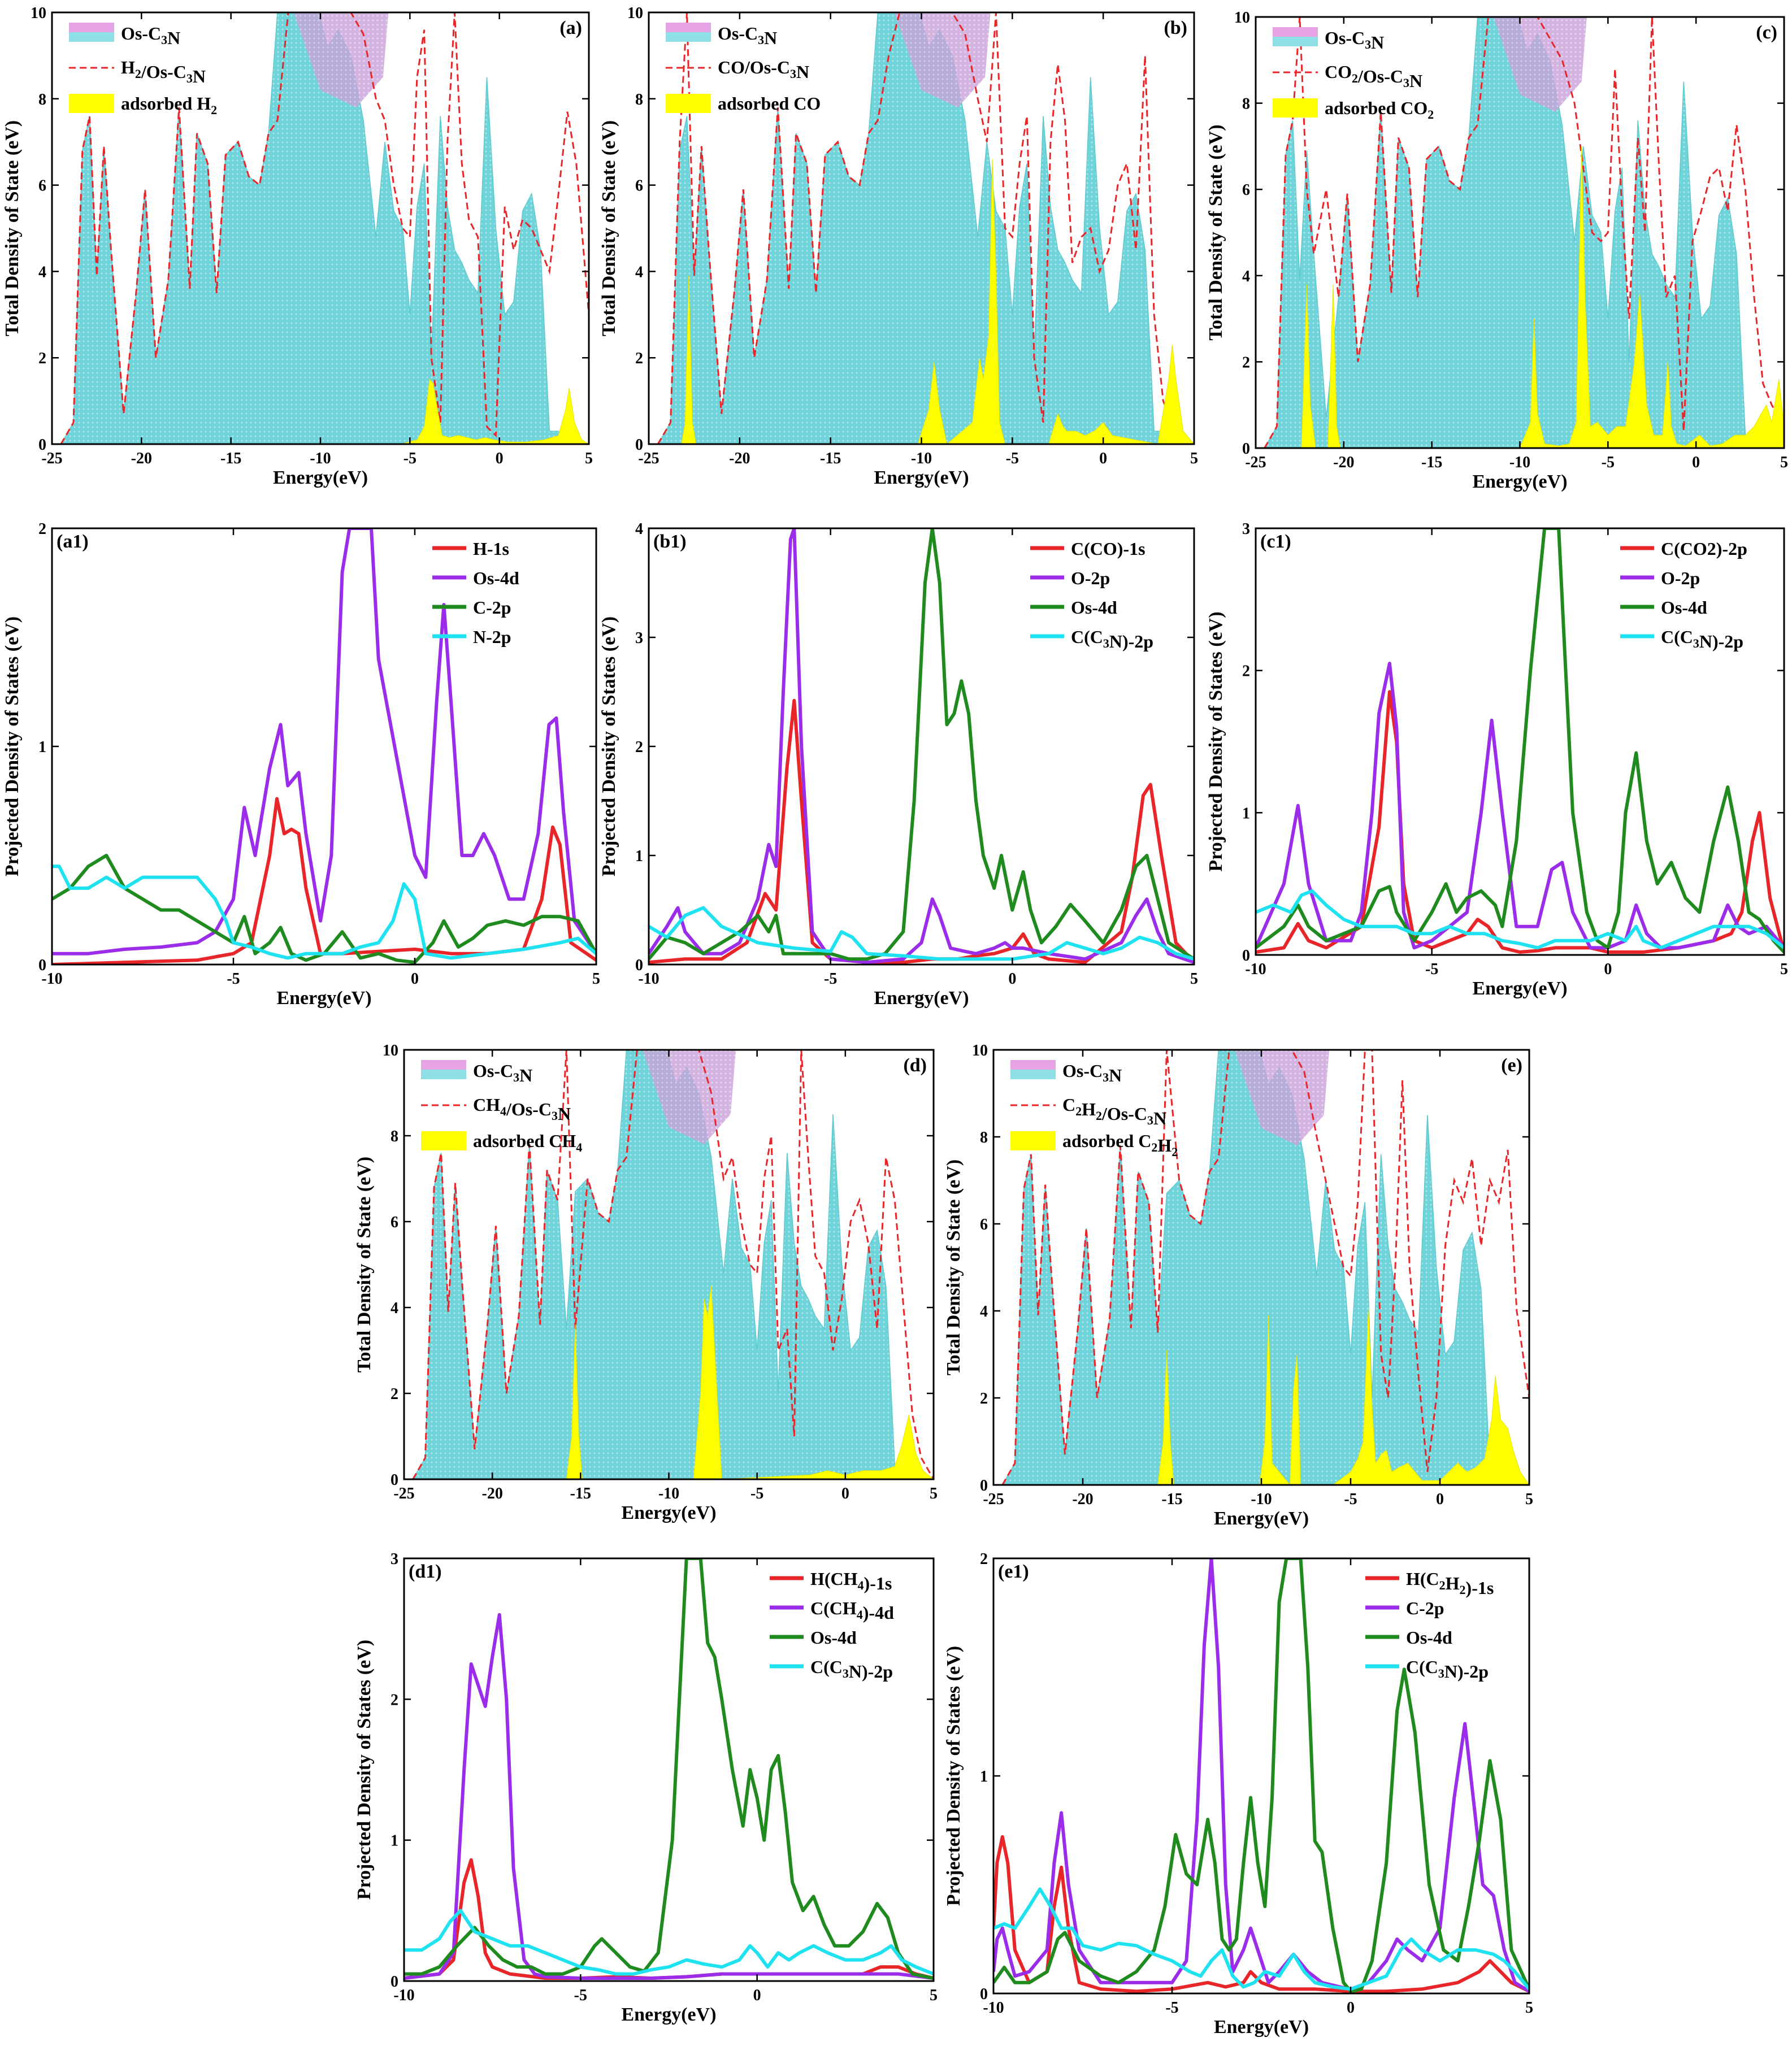 Image resolution: width=1792 pixels, height=2059 pixels. What do you see at coordinates (1106, 1141) in the screenshot?
I see `legend-text-part: adsorbed C` at bounding box center [1106, 1141].